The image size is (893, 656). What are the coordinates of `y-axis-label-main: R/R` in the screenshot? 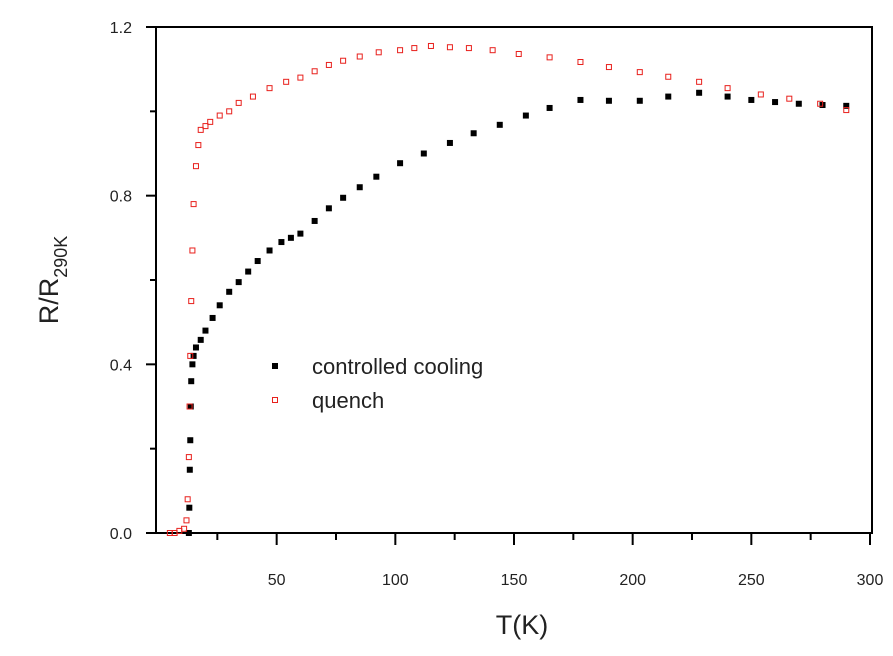 It's located at (49, 301).